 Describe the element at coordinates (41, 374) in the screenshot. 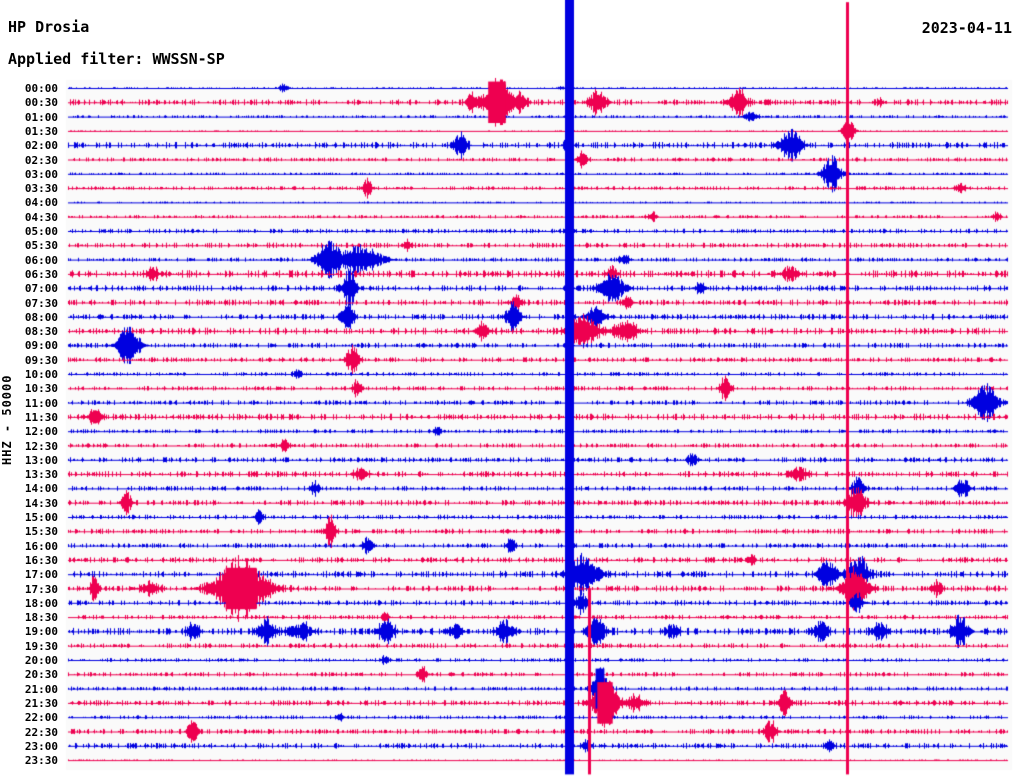

I see `time-label: 10:00` at that location.